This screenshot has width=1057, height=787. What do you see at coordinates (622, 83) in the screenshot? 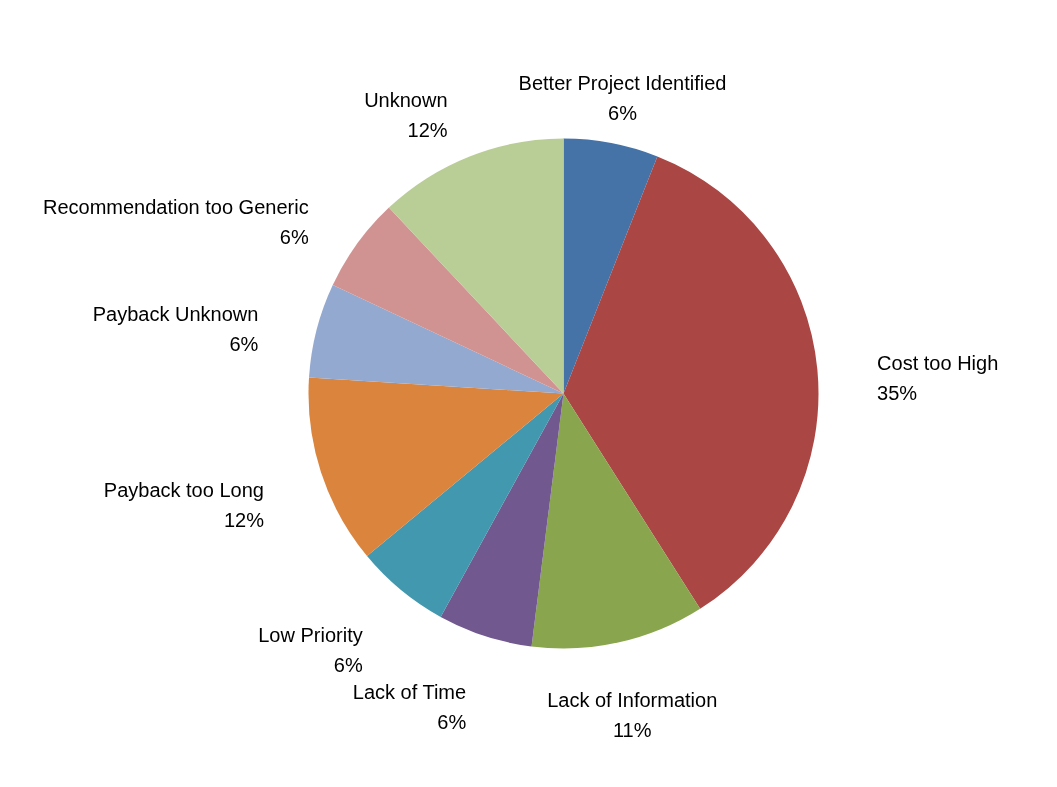
I see `slice-label: Better Project Identified` at bounding box center [622, 83].